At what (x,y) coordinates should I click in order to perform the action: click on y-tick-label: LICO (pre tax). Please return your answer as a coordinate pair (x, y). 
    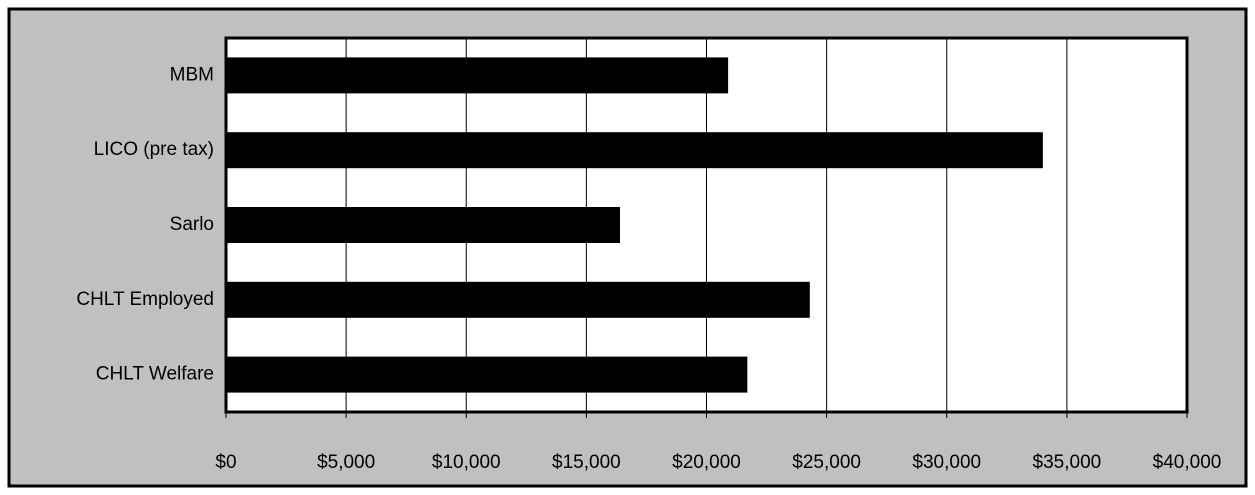
    Looking at the image, I should click on (154, 149).